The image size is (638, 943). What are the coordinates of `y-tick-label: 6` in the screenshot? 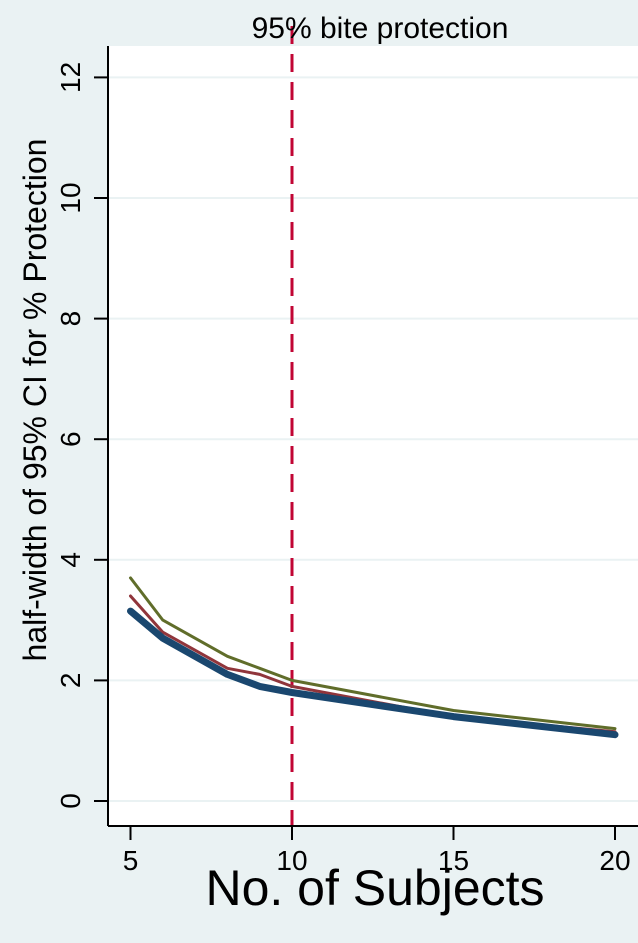 It's located at (70, 439).